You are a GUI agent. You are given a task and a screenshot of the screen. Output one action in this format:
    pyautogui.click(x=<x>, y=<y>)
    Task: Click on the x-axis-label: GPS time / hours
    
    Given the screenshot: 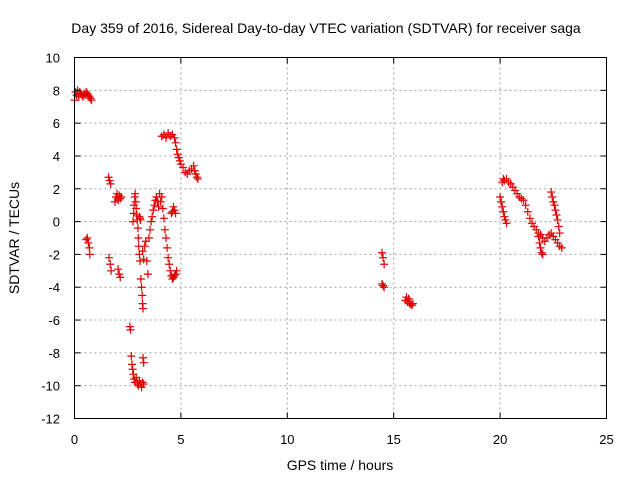 What is the action you would take?
    pyautogui.click(x=340, y=465)
    